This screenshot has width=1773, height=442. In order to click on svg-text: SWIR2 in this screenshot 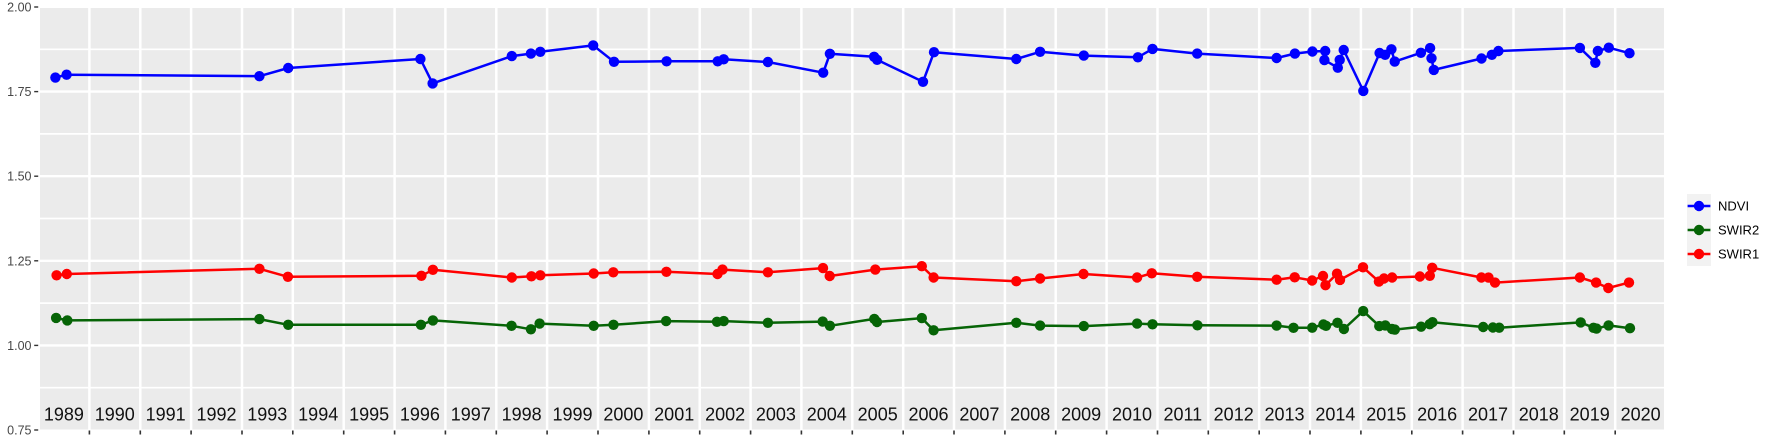, I will do `click(1738, 230)`.